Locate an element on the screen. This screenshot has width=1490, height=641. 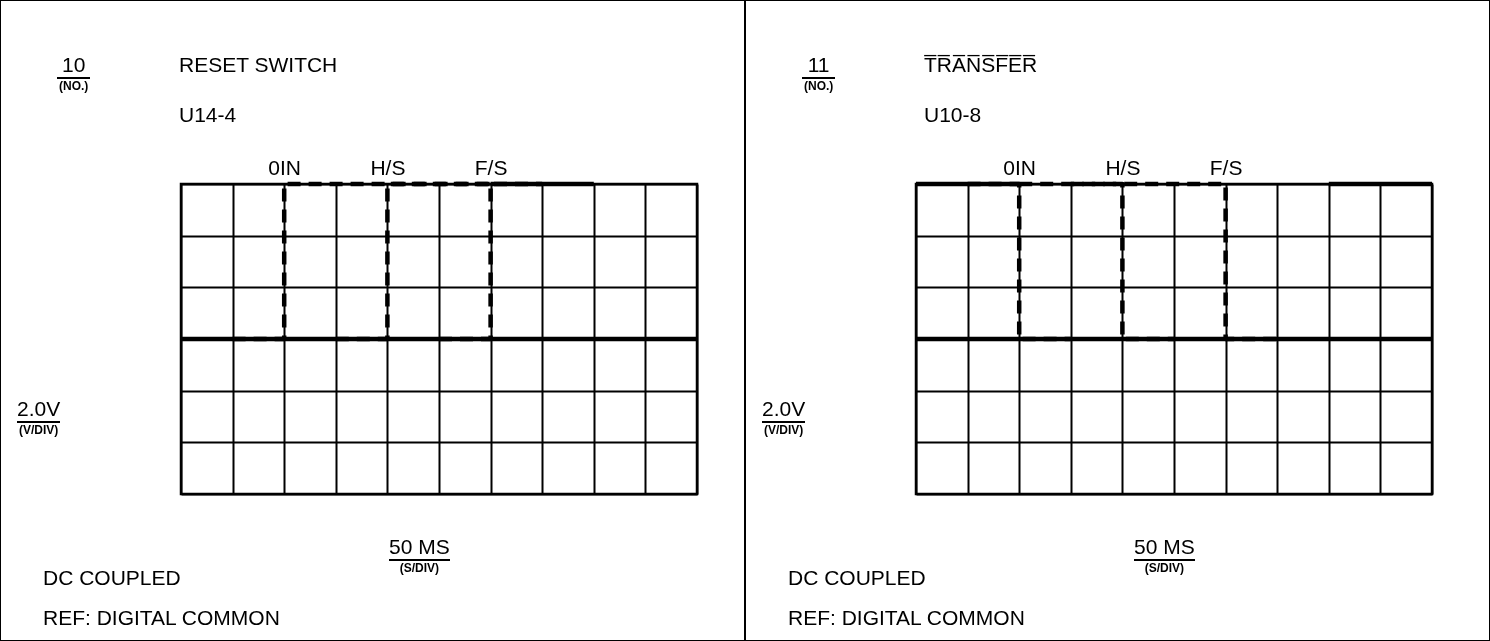
text: 10 is located at coordinates (74, 65).